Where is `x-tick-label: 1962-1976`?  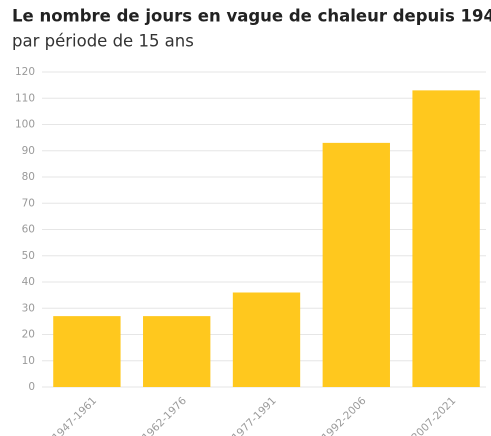 x-tick-label: 1962-1976 is located at coordinates (164, 415).